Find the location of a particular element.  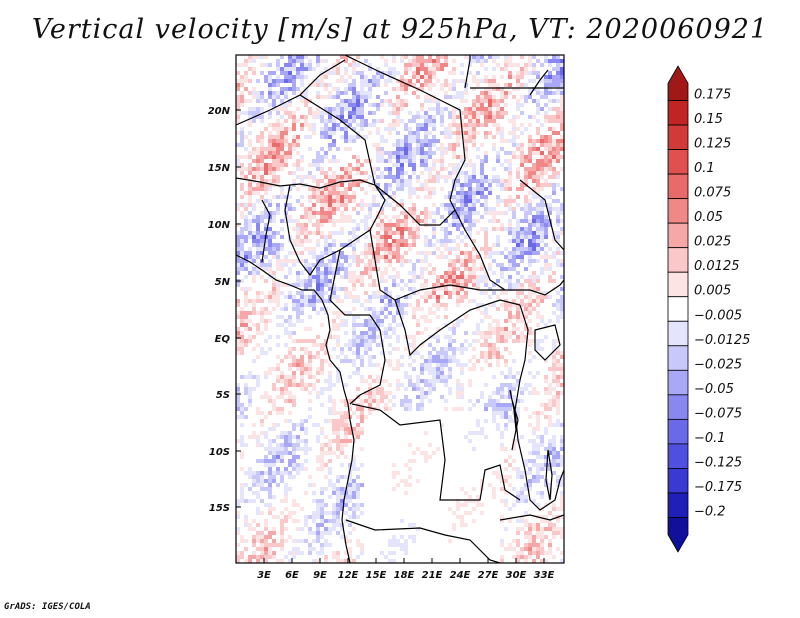

lat-tick: 10S is located at coordinates (219, 452).